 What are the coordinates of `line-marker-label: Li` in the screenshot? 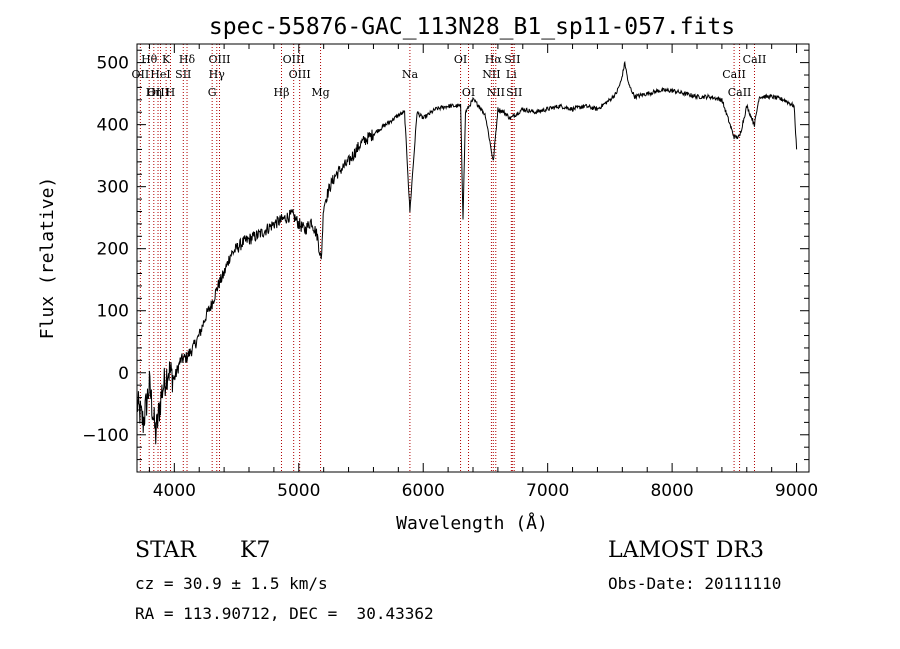 It's located at (511, 74).